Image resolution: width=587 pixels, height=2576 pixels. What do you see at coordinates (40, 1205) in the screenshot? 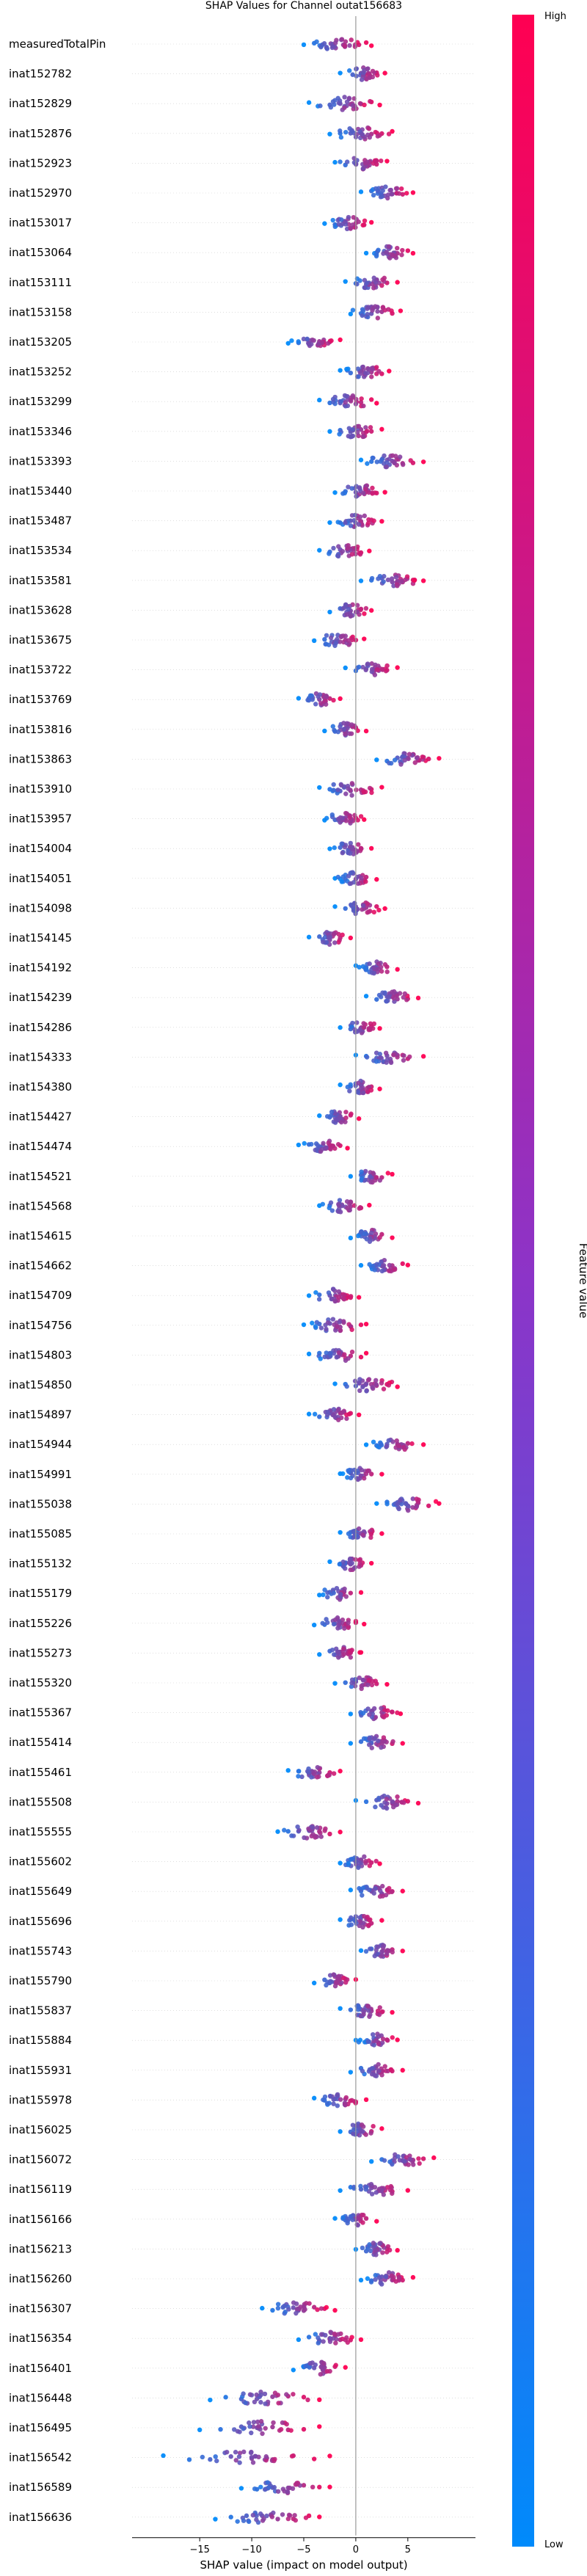
I see `feature-label: inat154568` at bounding box center [40, 1205].